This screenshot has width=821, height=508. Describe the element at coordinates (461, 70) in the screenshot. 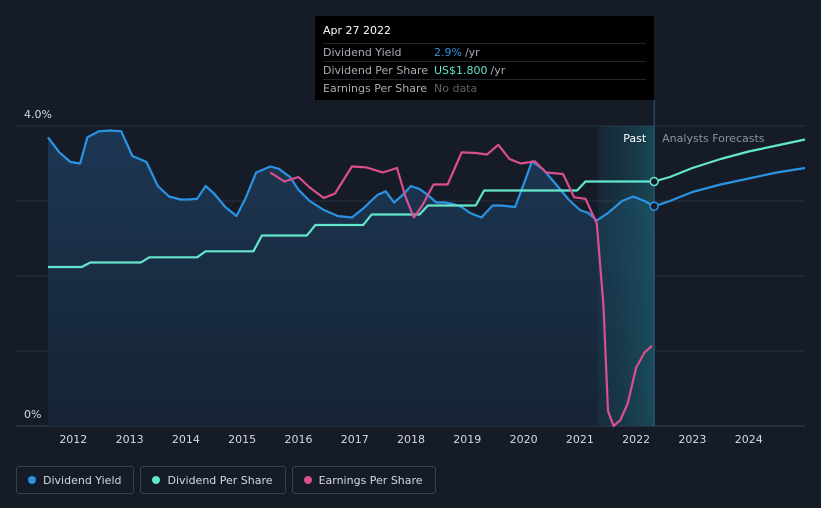

I see `tooltip-value: US$1.800` at that location.